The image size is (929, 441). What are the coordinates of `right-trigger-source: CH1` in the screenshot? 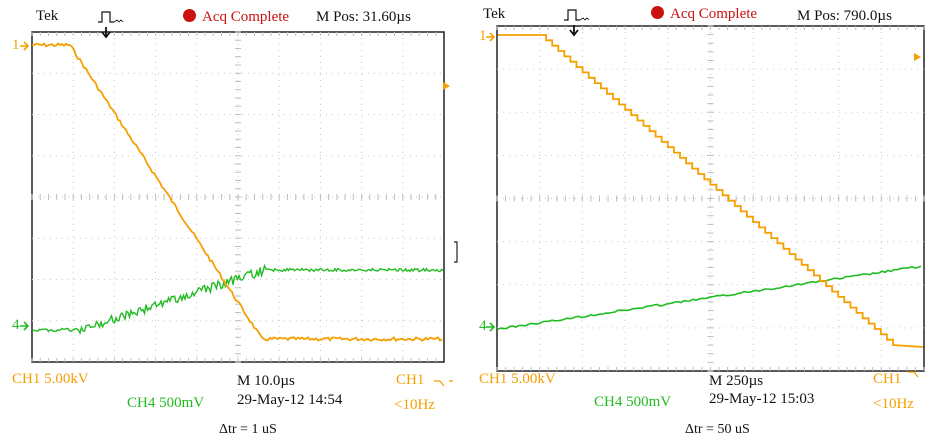 It's located at (887, 379).